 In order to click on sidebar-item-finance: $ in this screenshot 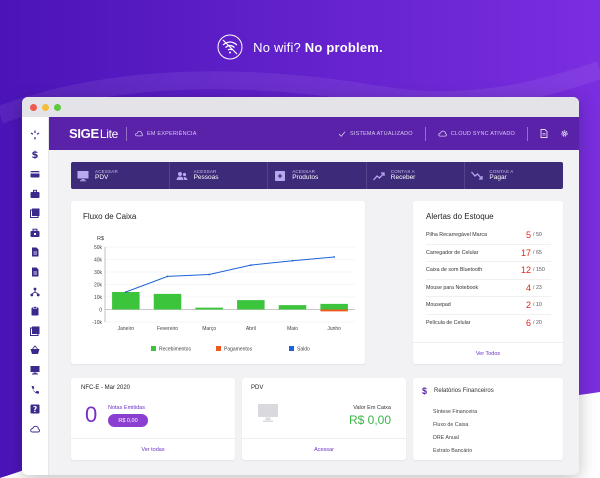, I will do `click(35, 155)`.